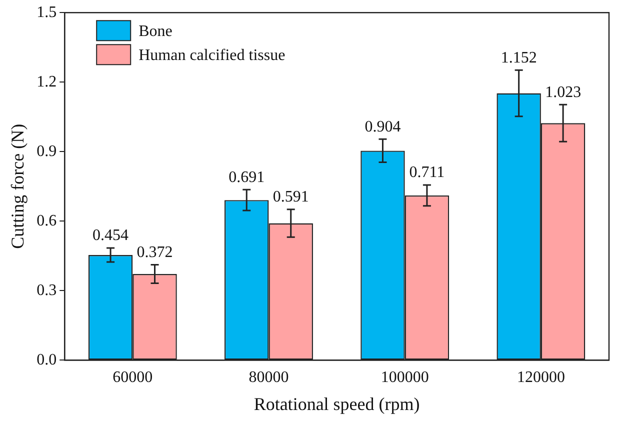  Describe the element at coordinates (46, 359) in the screenshot. I see `y-tick-label: 0.0` at that location.